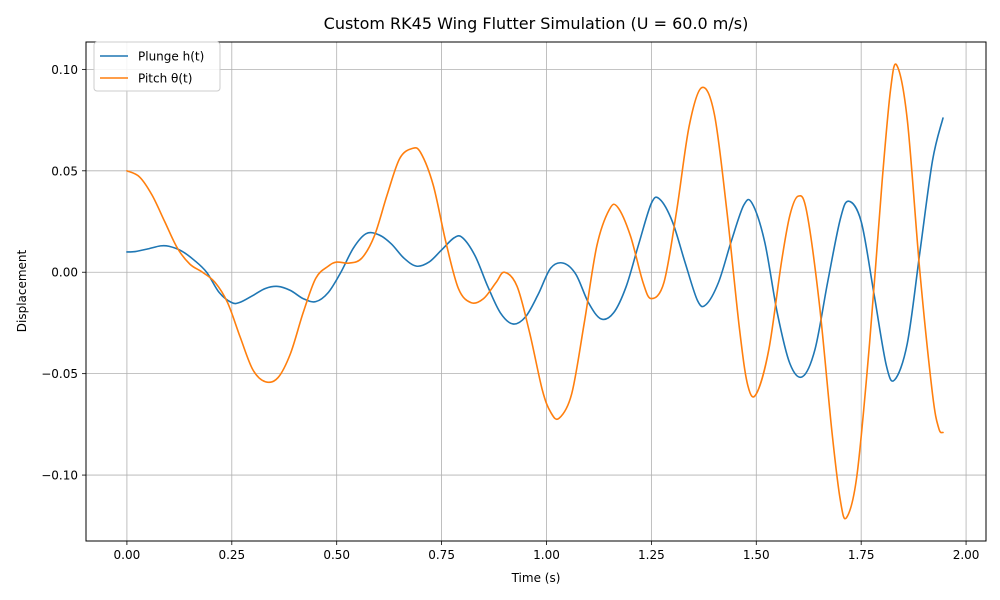 The height and width of the screenshot is (600, 1000). Describe the element at coordinates (171, 57) in the screenshot. I see `legend-label-plunge: Plunge h(t)` at that location.